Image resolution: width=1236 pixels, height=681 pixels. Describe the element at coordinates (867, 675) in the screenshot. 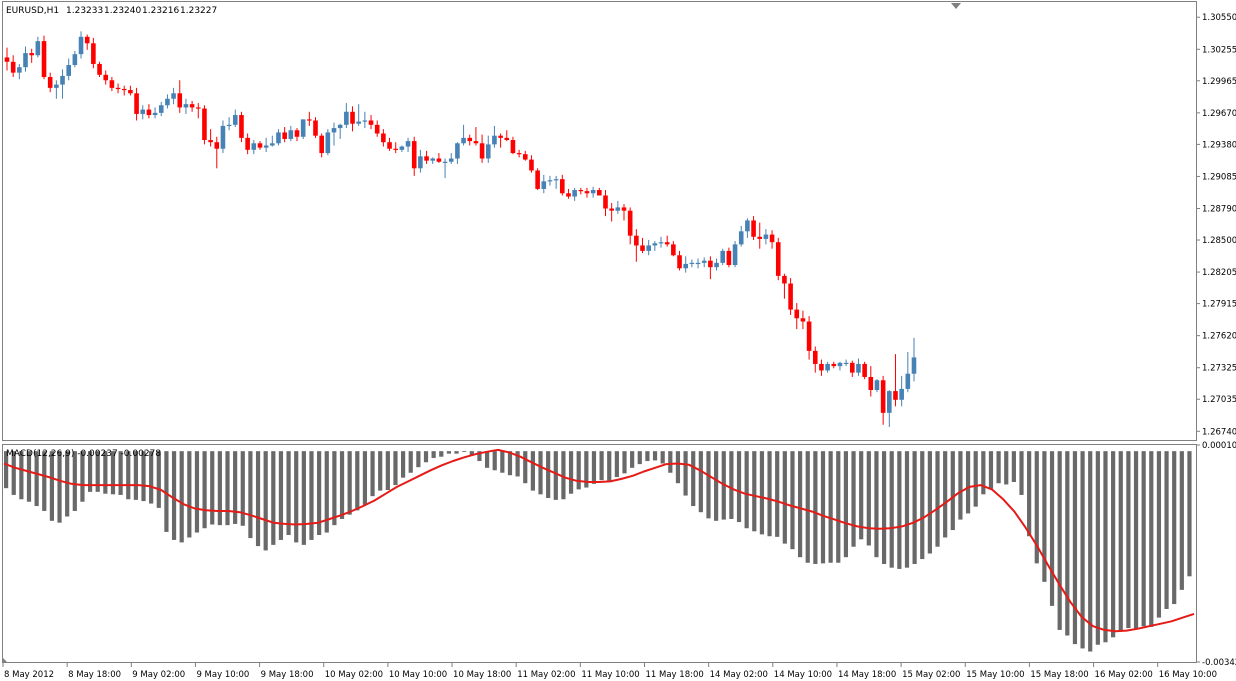

I see `time-tick-label: 14 May 18:00` at that location.